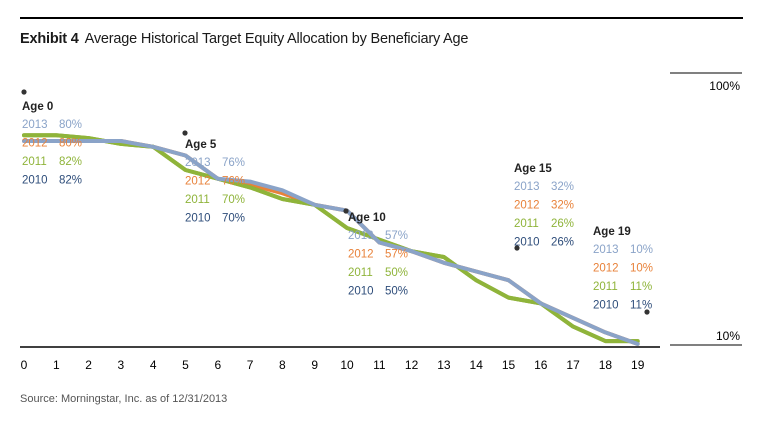 The width and height of the screenshot is (771, 429). What do you see at coordinates (509, 365) in the screenshot?
I see `x-tick-label: 15` at bounding box center [509, 365].